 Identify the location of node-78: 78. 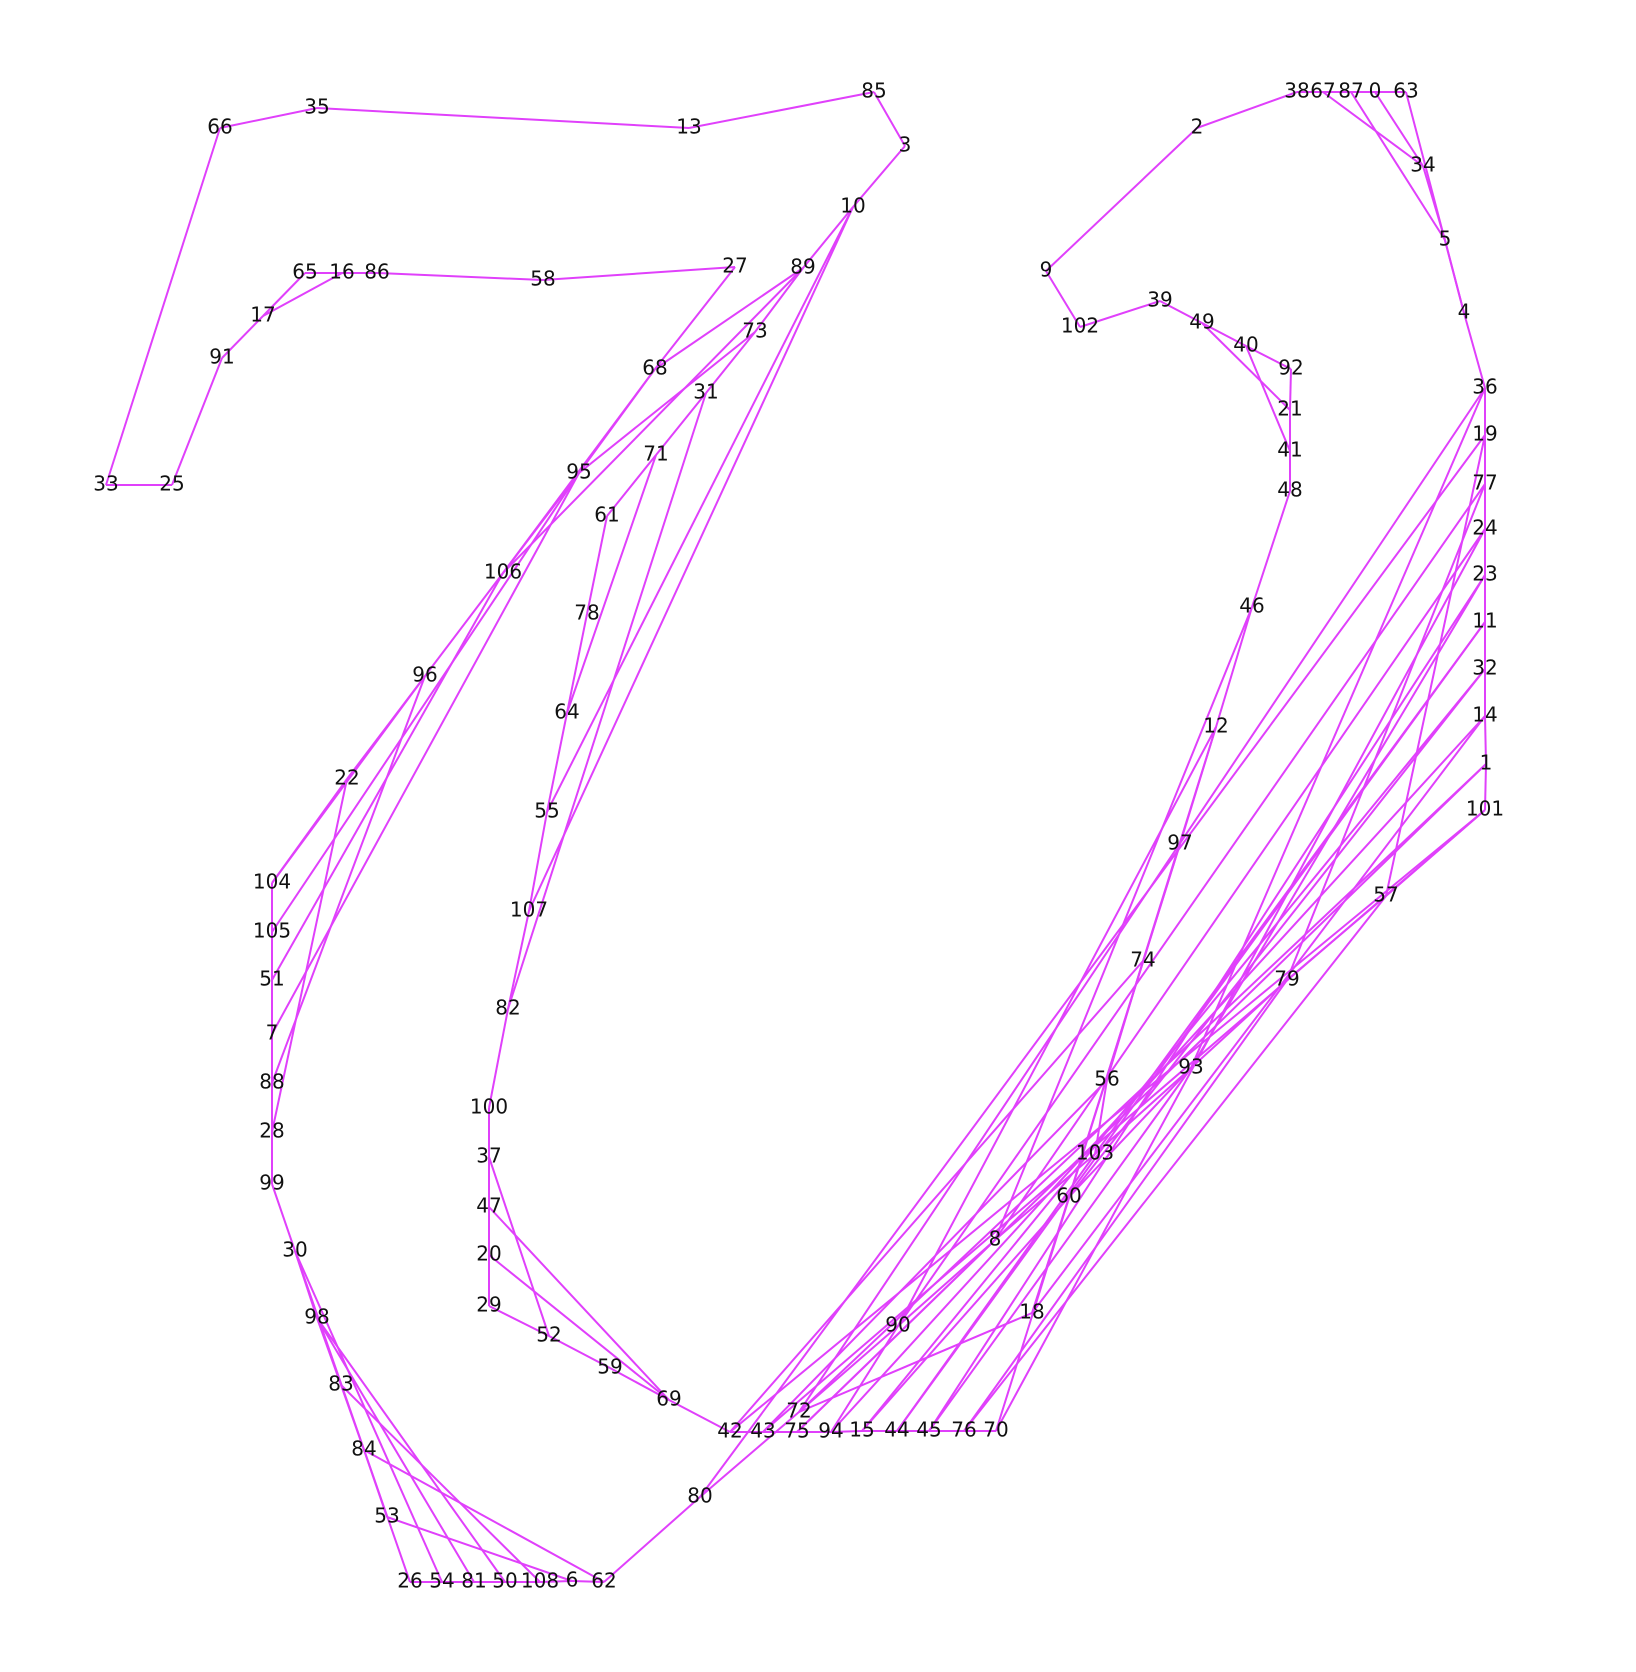
(586, 613).